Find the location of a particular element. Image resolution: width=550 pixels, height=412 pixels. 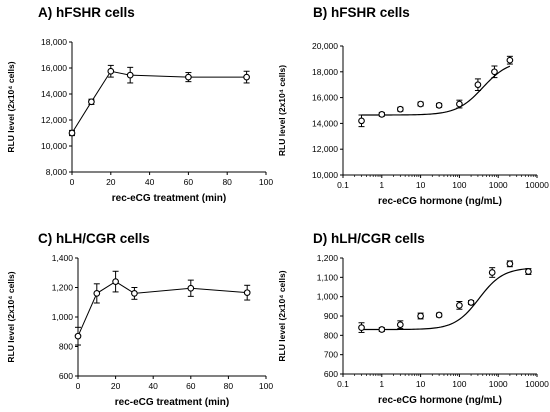

chart-title: C) hLH/CGR cells is located at coordinates (94, 238).